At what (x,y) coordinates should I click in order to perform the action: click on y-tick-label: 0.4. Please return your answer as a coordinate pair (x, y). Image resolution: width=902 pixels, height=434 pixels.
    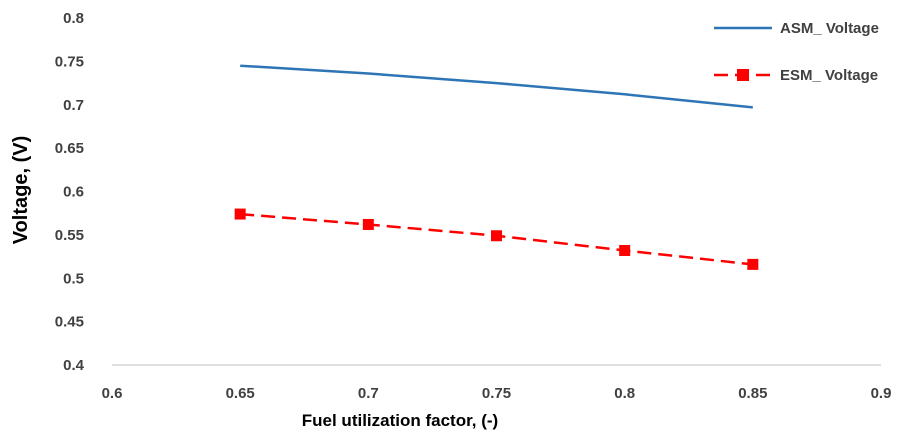
    Looking at the image, I should click on (74, 365).